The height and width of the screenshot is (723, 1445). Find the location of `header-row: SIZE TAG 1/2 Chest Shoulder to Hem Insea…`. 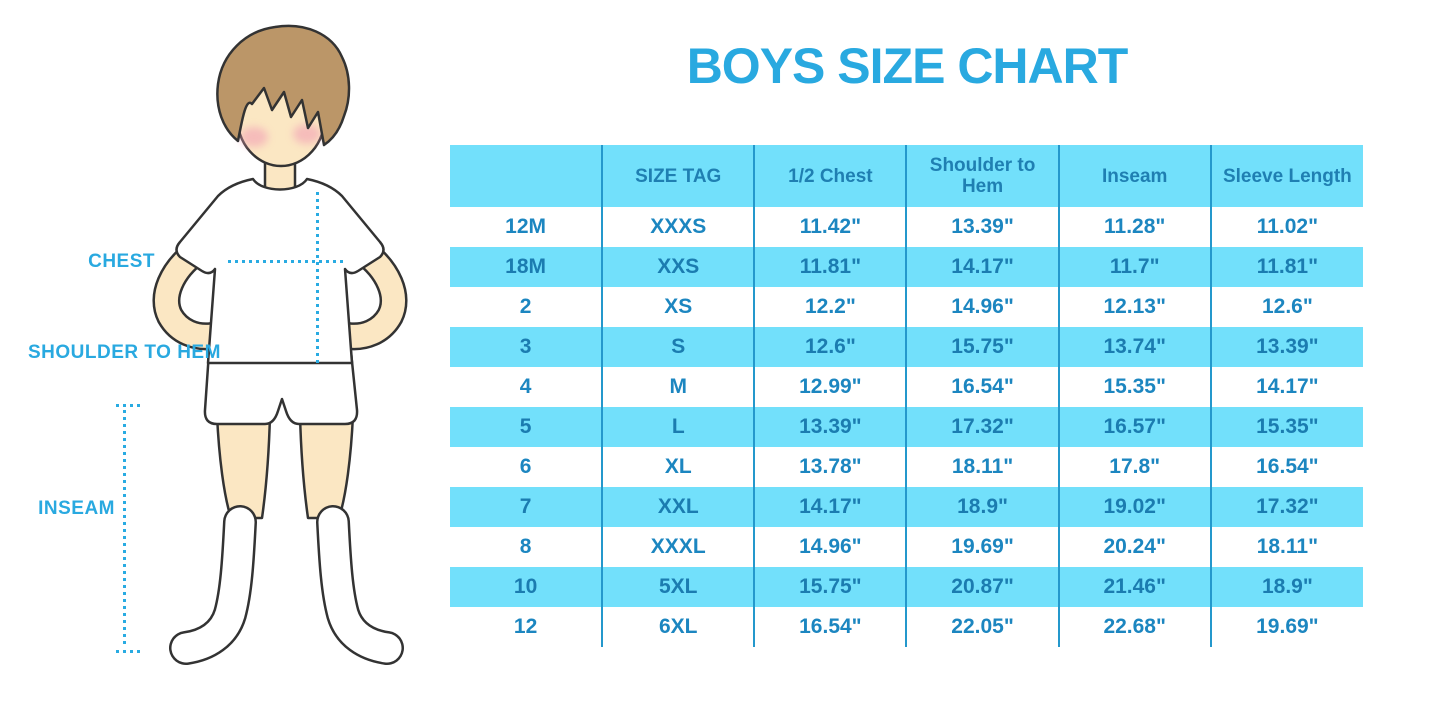

header-row: SIZE TAG 1/2 Chest Shoulder to Hem Insea… is located at coordinates (906, 176).